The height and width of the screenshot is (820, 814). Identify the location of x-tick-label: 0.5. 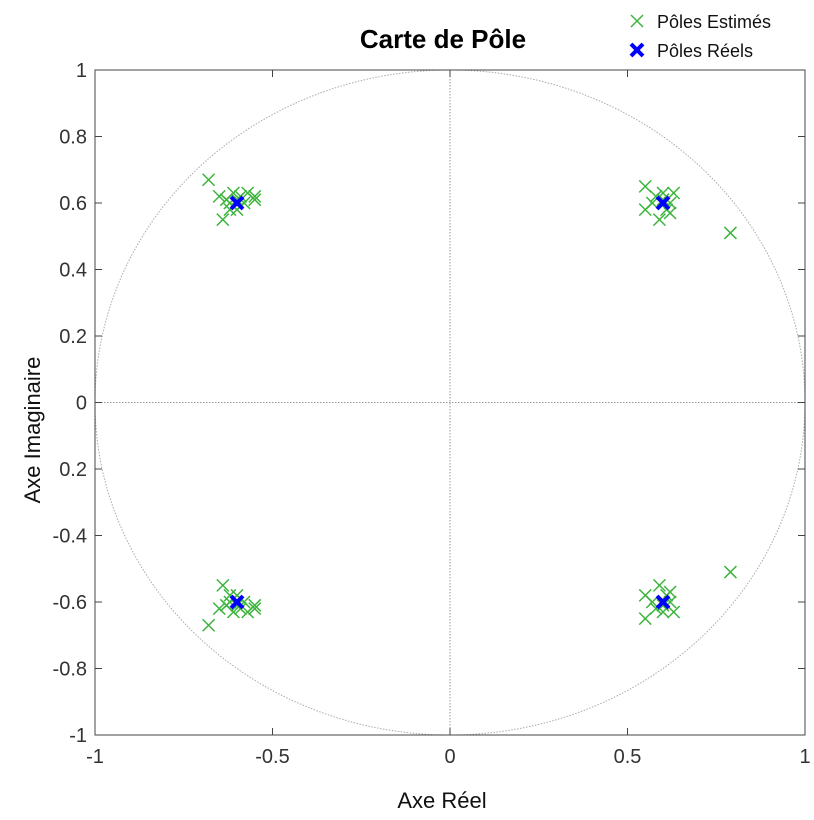
(628, 757).